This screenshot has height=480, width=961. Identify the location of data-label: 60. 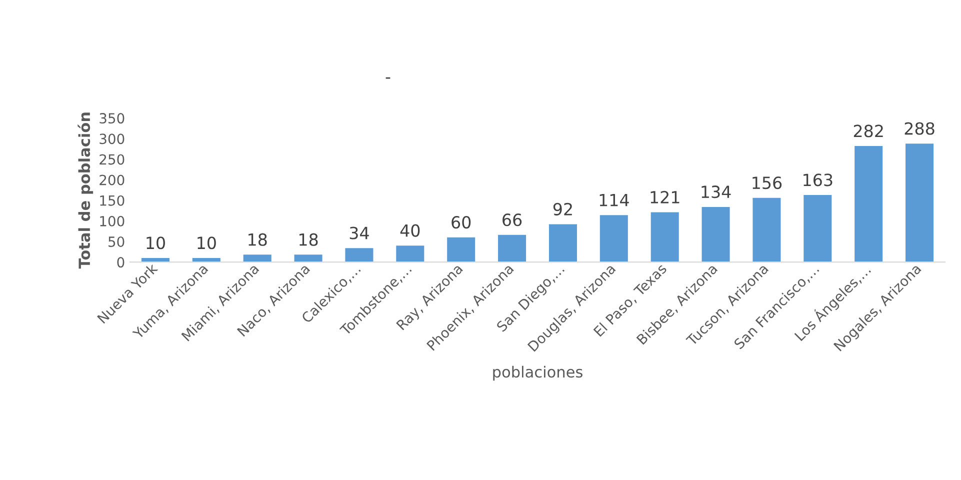
(461, 222).